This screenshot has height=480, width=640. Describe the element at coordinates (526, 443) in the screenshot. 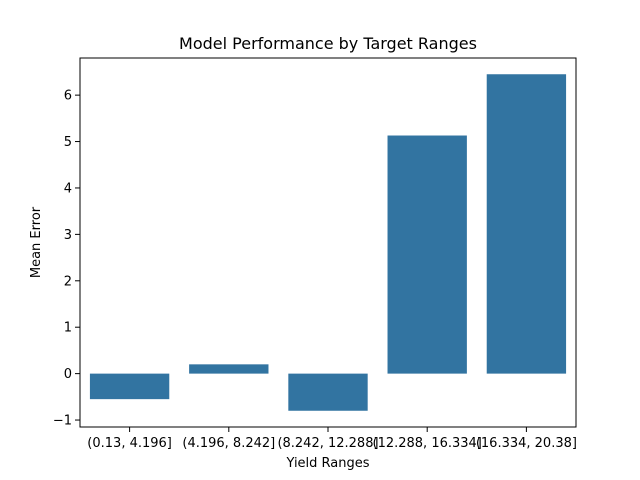

I see `x-tick-label-4: (16.334, 20.38]` at that location.